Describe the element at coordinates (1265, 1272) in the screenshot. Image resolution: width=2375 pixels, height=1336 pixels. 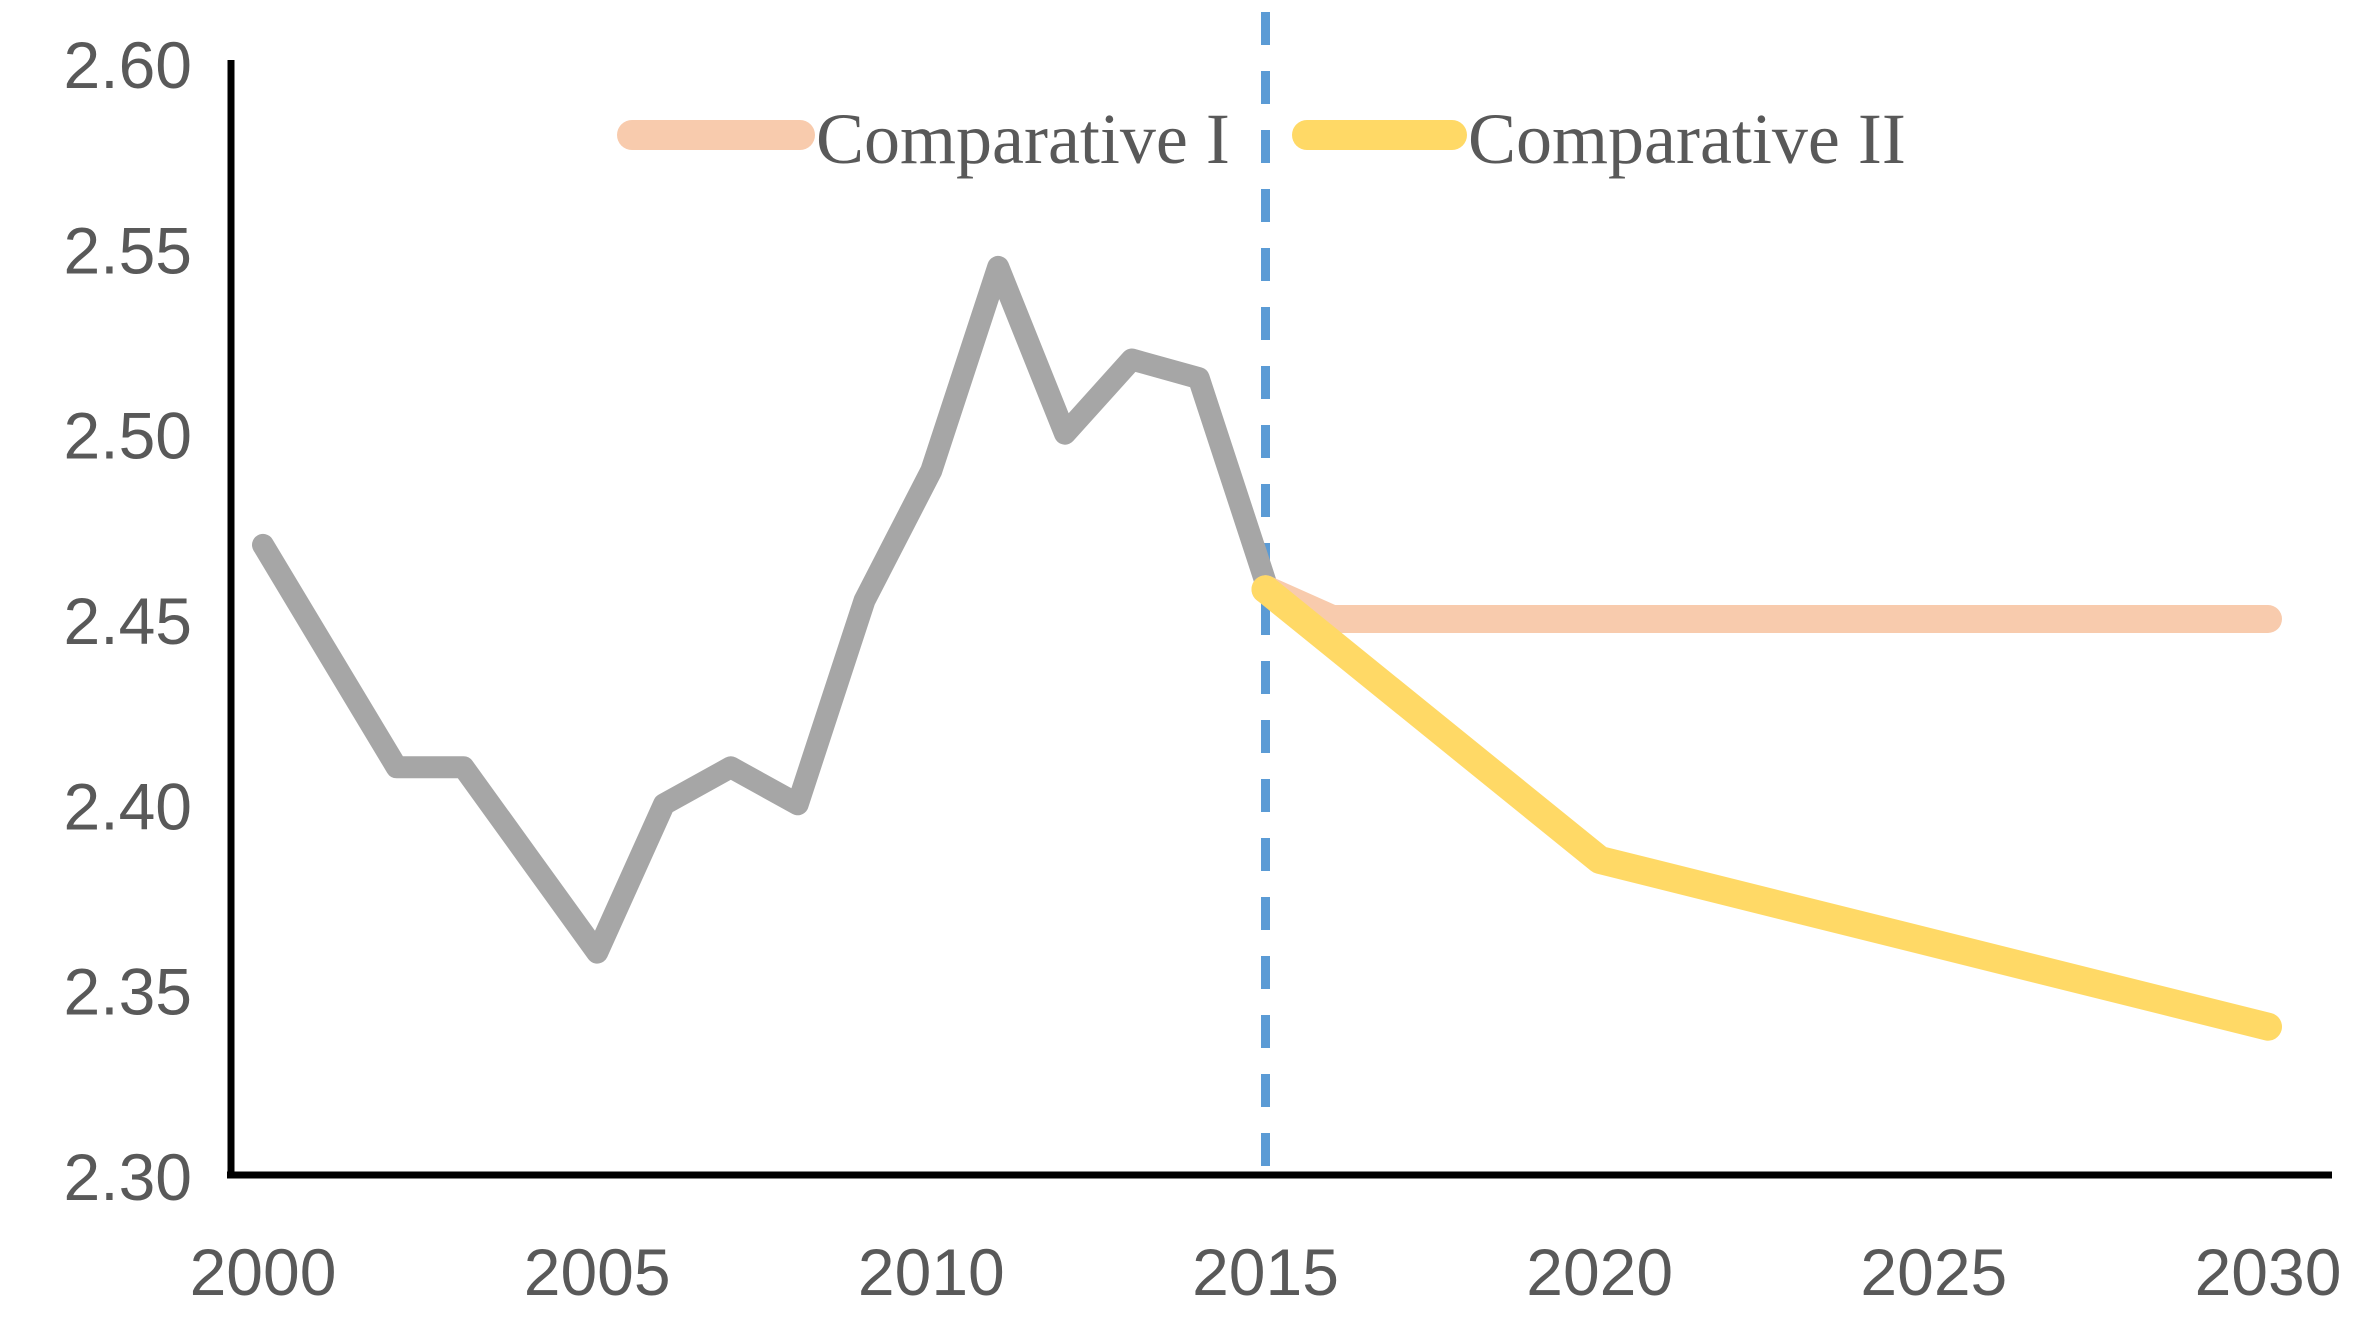
I see `x-tick-label: 2015` at that location.